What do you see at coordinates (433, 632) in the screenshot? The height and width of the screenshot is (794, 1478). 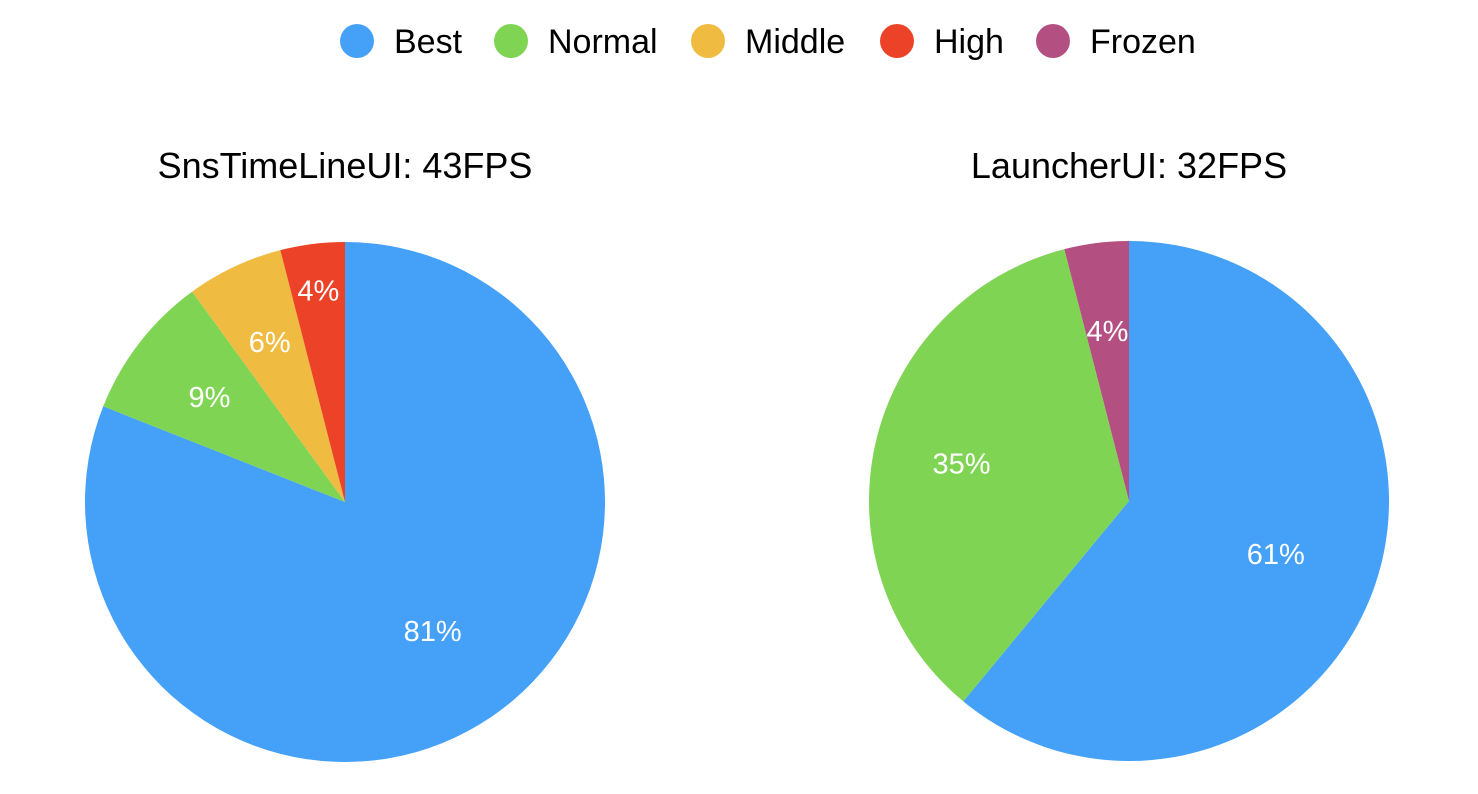 I see `slice-label-best: 81%` at bounding box center [433, 632].